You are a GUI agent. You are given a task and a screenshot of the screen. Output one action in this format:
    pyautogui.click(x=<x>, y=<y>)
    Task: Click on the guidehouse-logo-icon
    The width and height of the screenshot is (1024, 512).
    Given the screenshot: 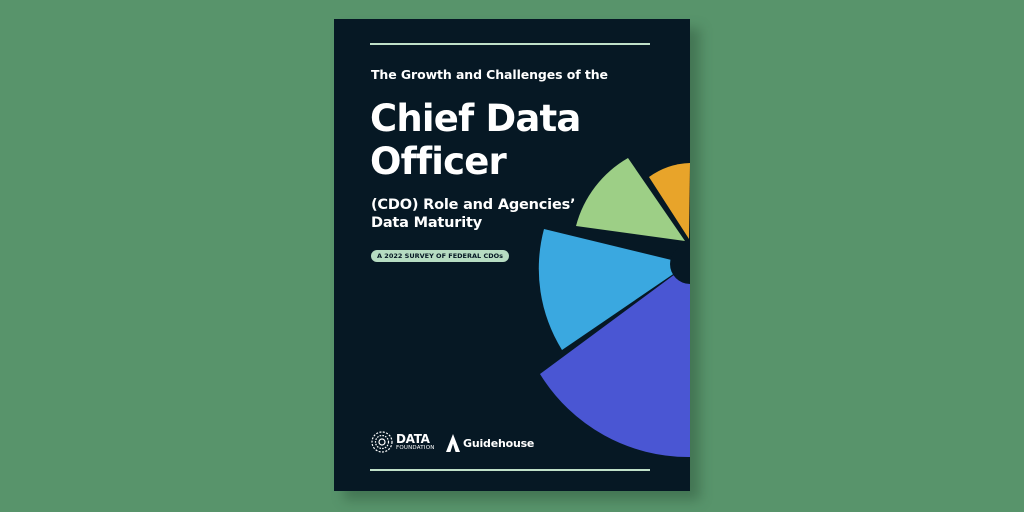 What is the action you would take?
    pyautogui.click(x=453, y=443)
    